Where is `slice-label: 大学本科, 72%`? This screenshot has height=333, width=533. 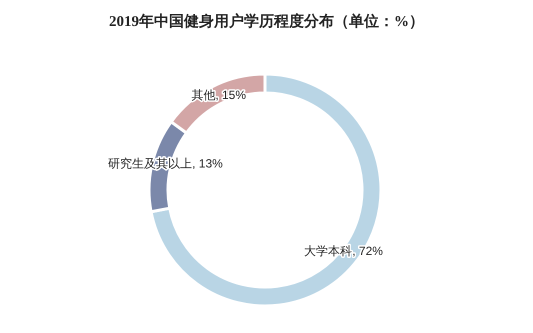
slice-label: 大学本科, 72% is located at coordinates (344, 251).